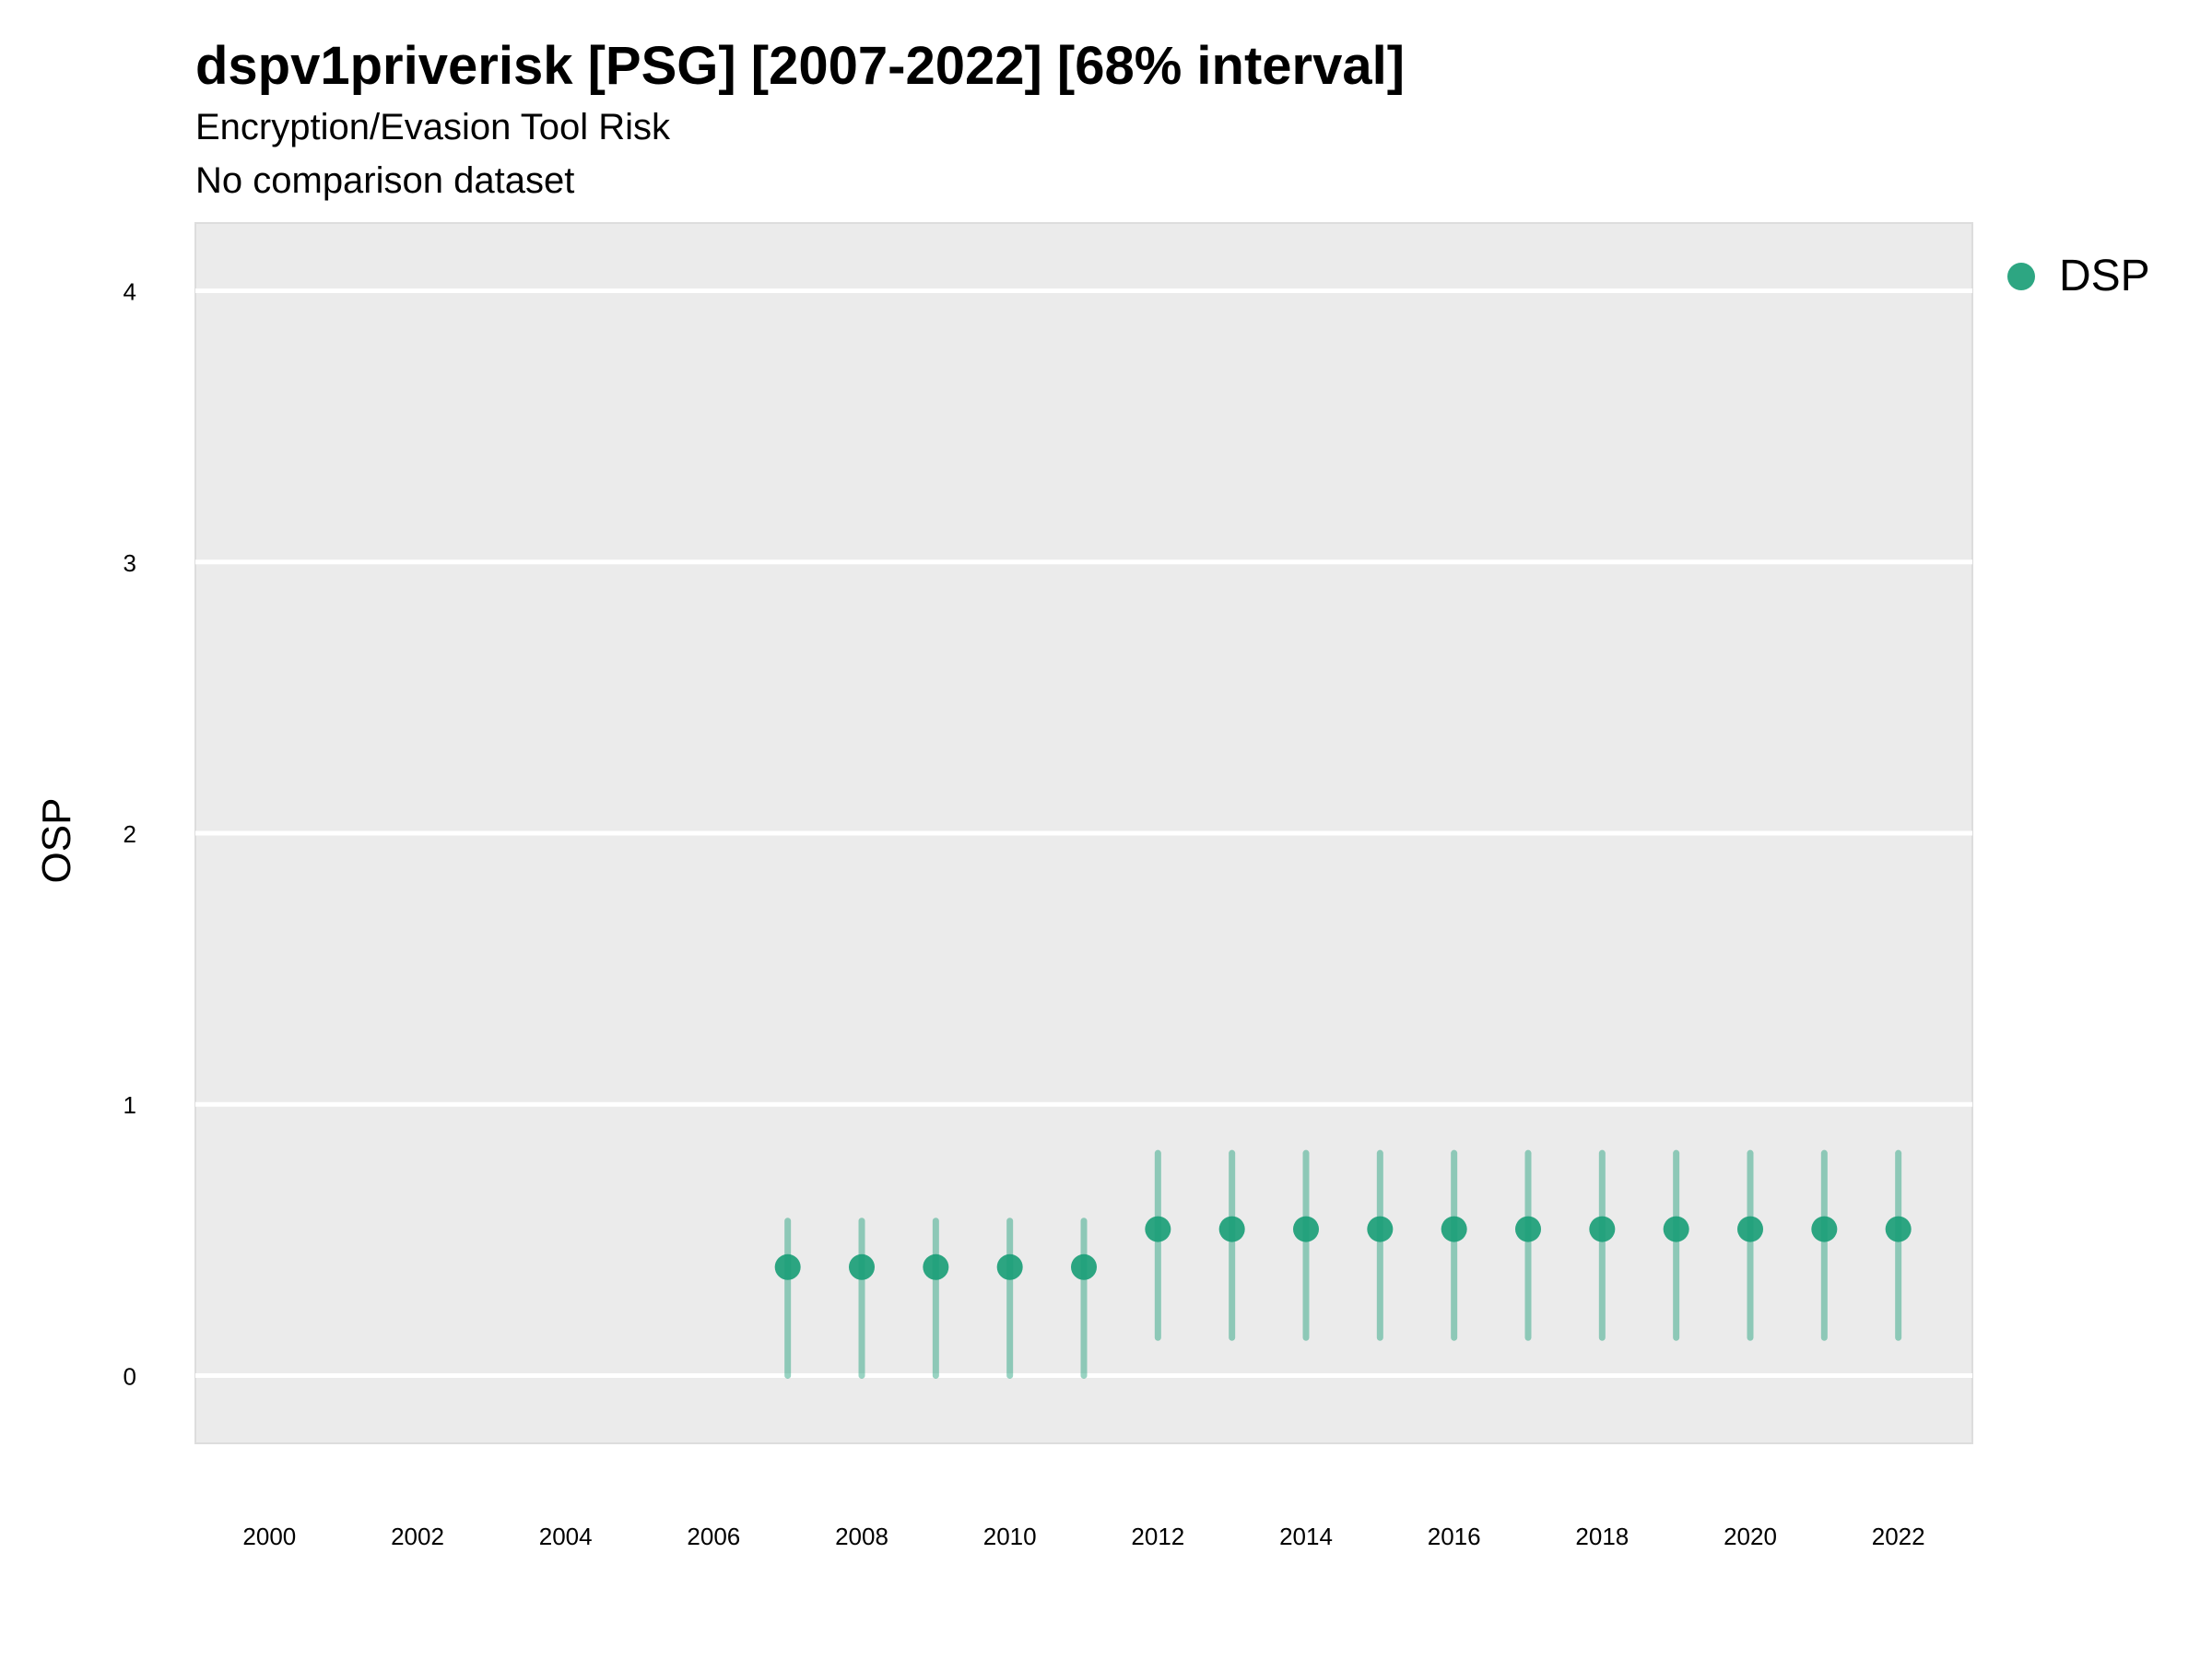 The width and height of the screenshot is (2212, 1659). I want to click on y-tick-label: 1, so click(130, 1105).